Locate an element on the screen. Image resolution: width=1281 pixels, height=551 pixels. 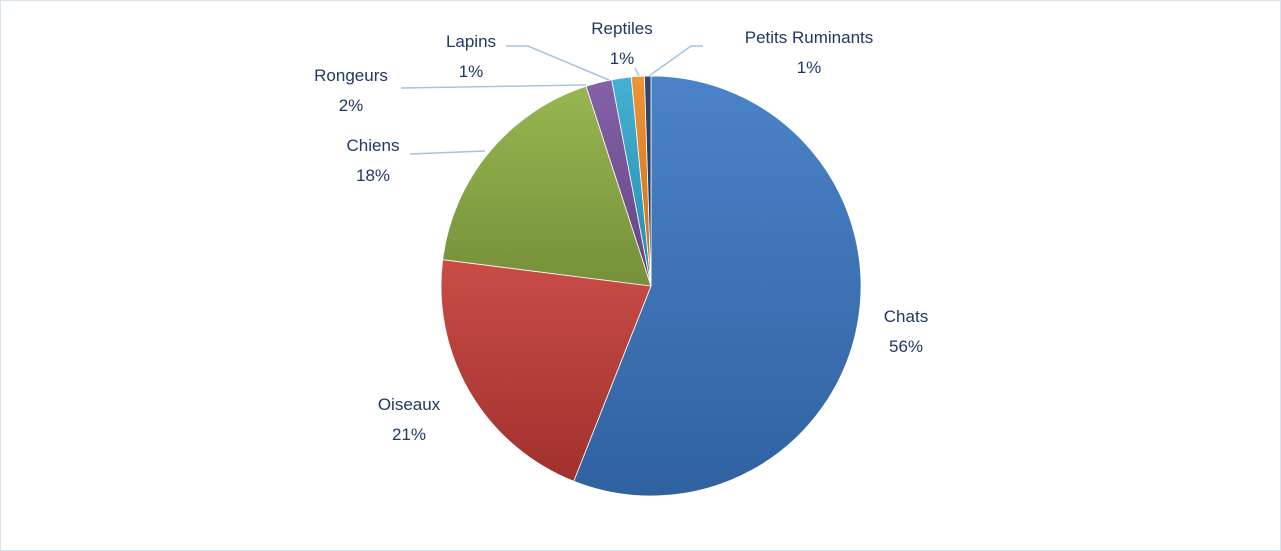
slice-percent-label-reptiles: 1% is located at coordinates (622, 58).